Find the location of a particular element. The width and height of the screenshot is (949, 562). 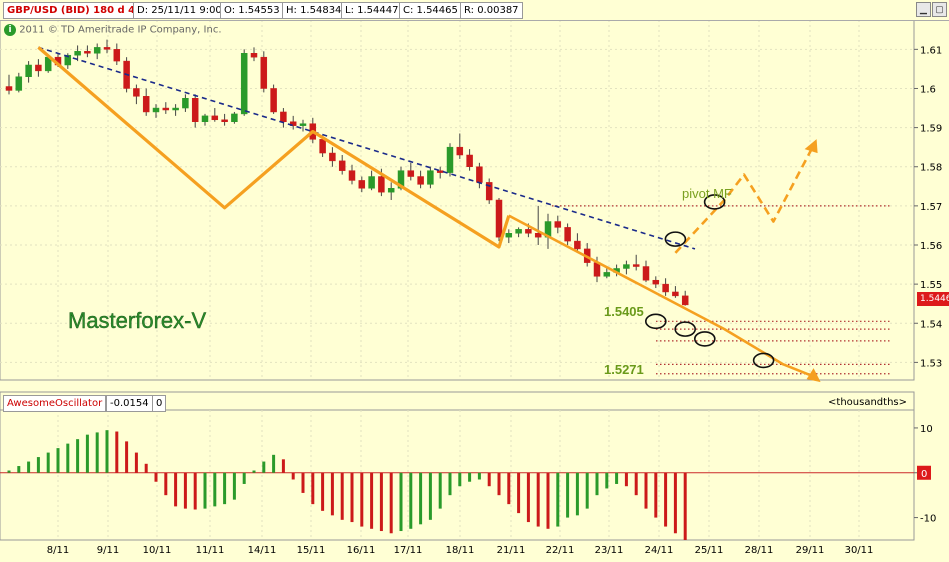

date-tick-label: 29/11 is located at coordinates (810, 550).